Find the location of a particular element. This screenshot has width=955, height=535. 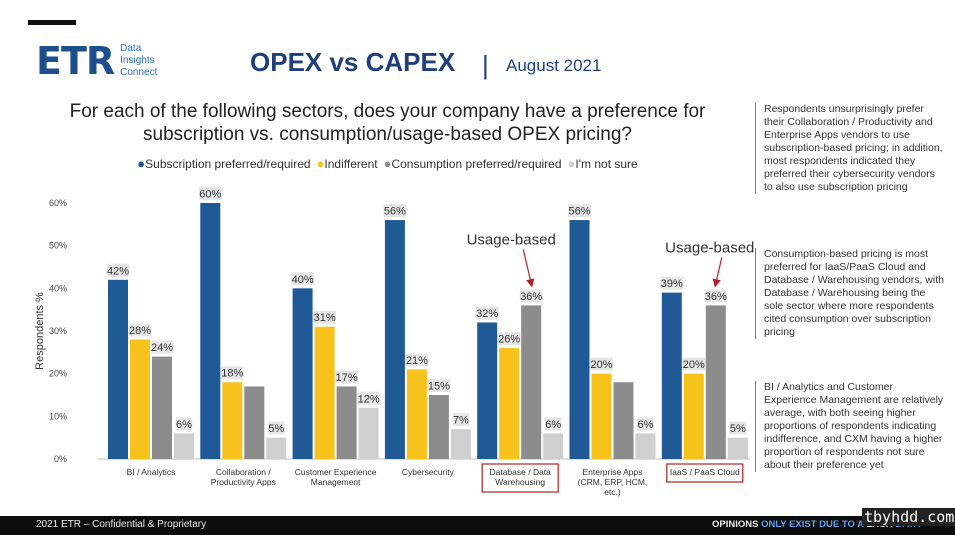

x-tick-label: Productivity Apps is located at coordinates (243, 482).